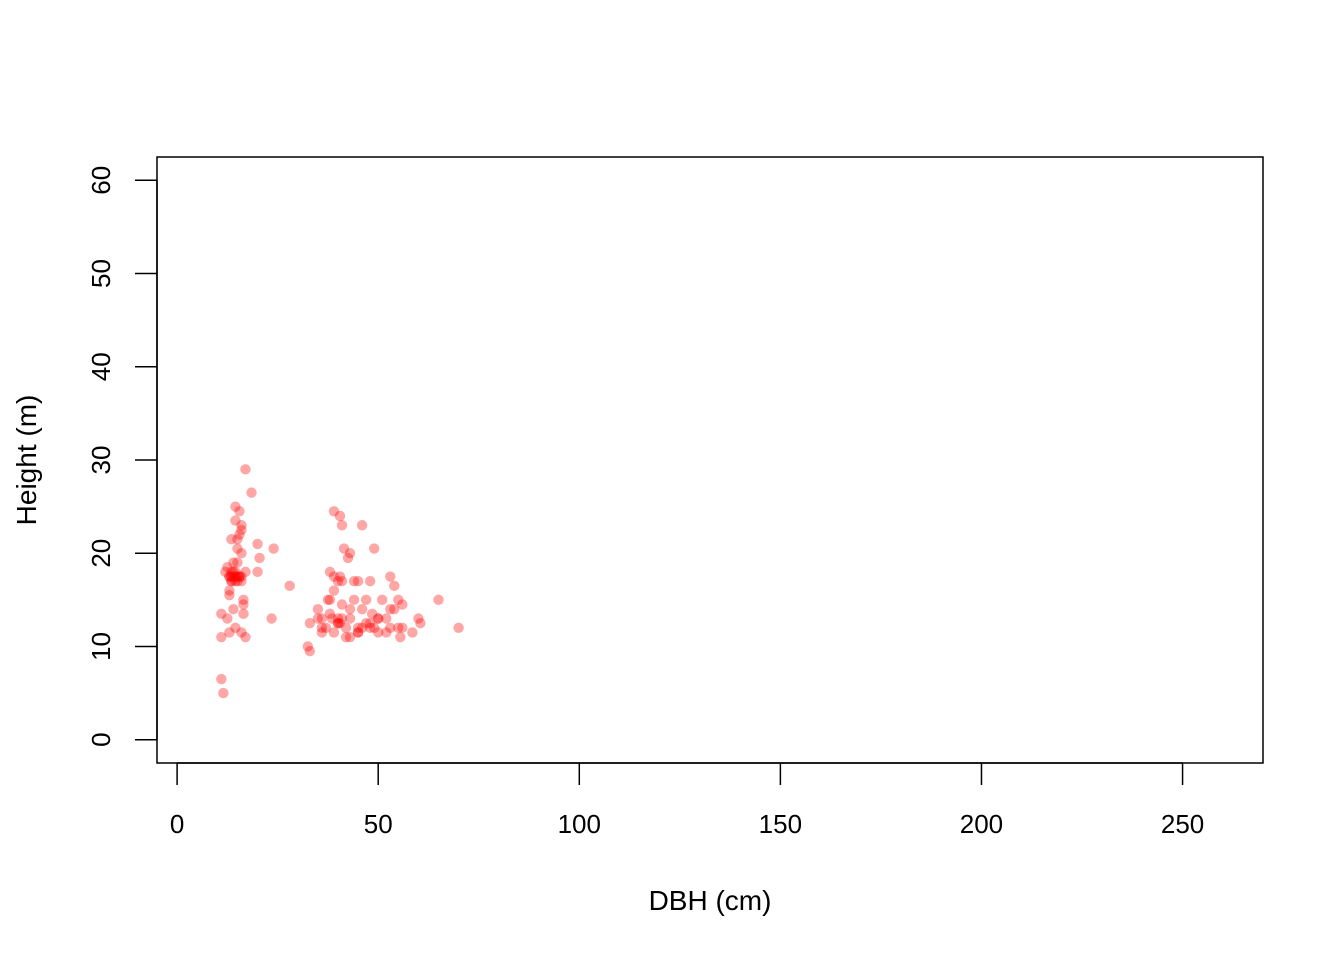  Describe the element at coordinates (122, 456) in the screenshot. I see `y-axis: 0 10 20 30 40 50 60` at that location.